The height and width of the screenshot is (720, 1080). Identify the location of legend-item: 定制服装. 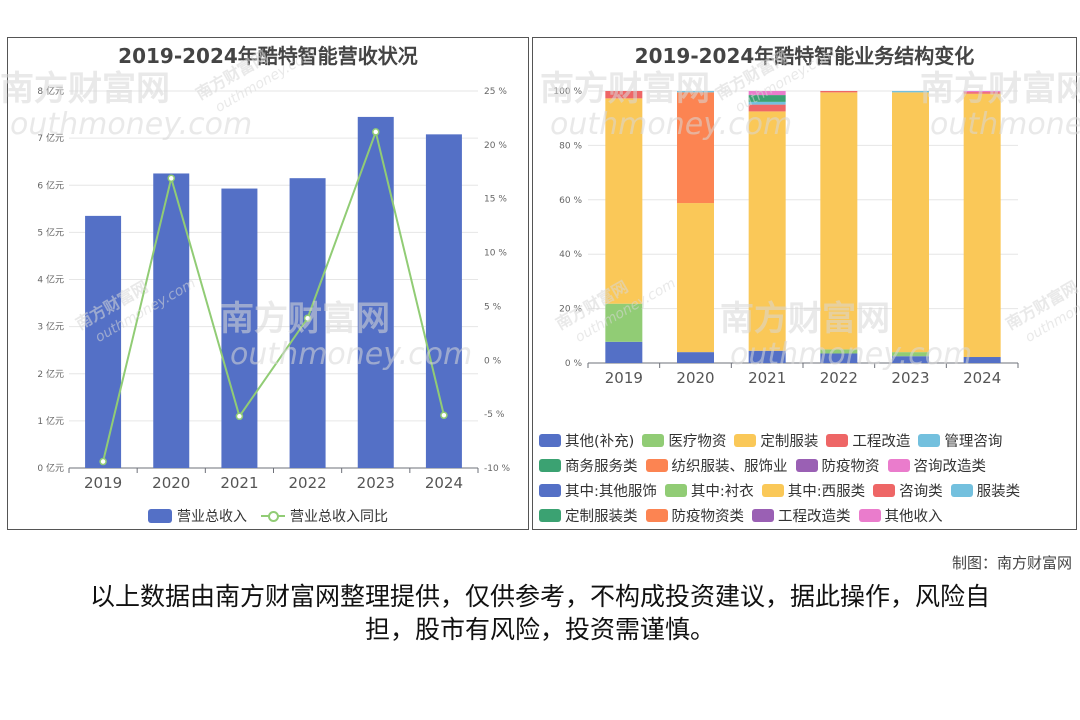
(776, 440).